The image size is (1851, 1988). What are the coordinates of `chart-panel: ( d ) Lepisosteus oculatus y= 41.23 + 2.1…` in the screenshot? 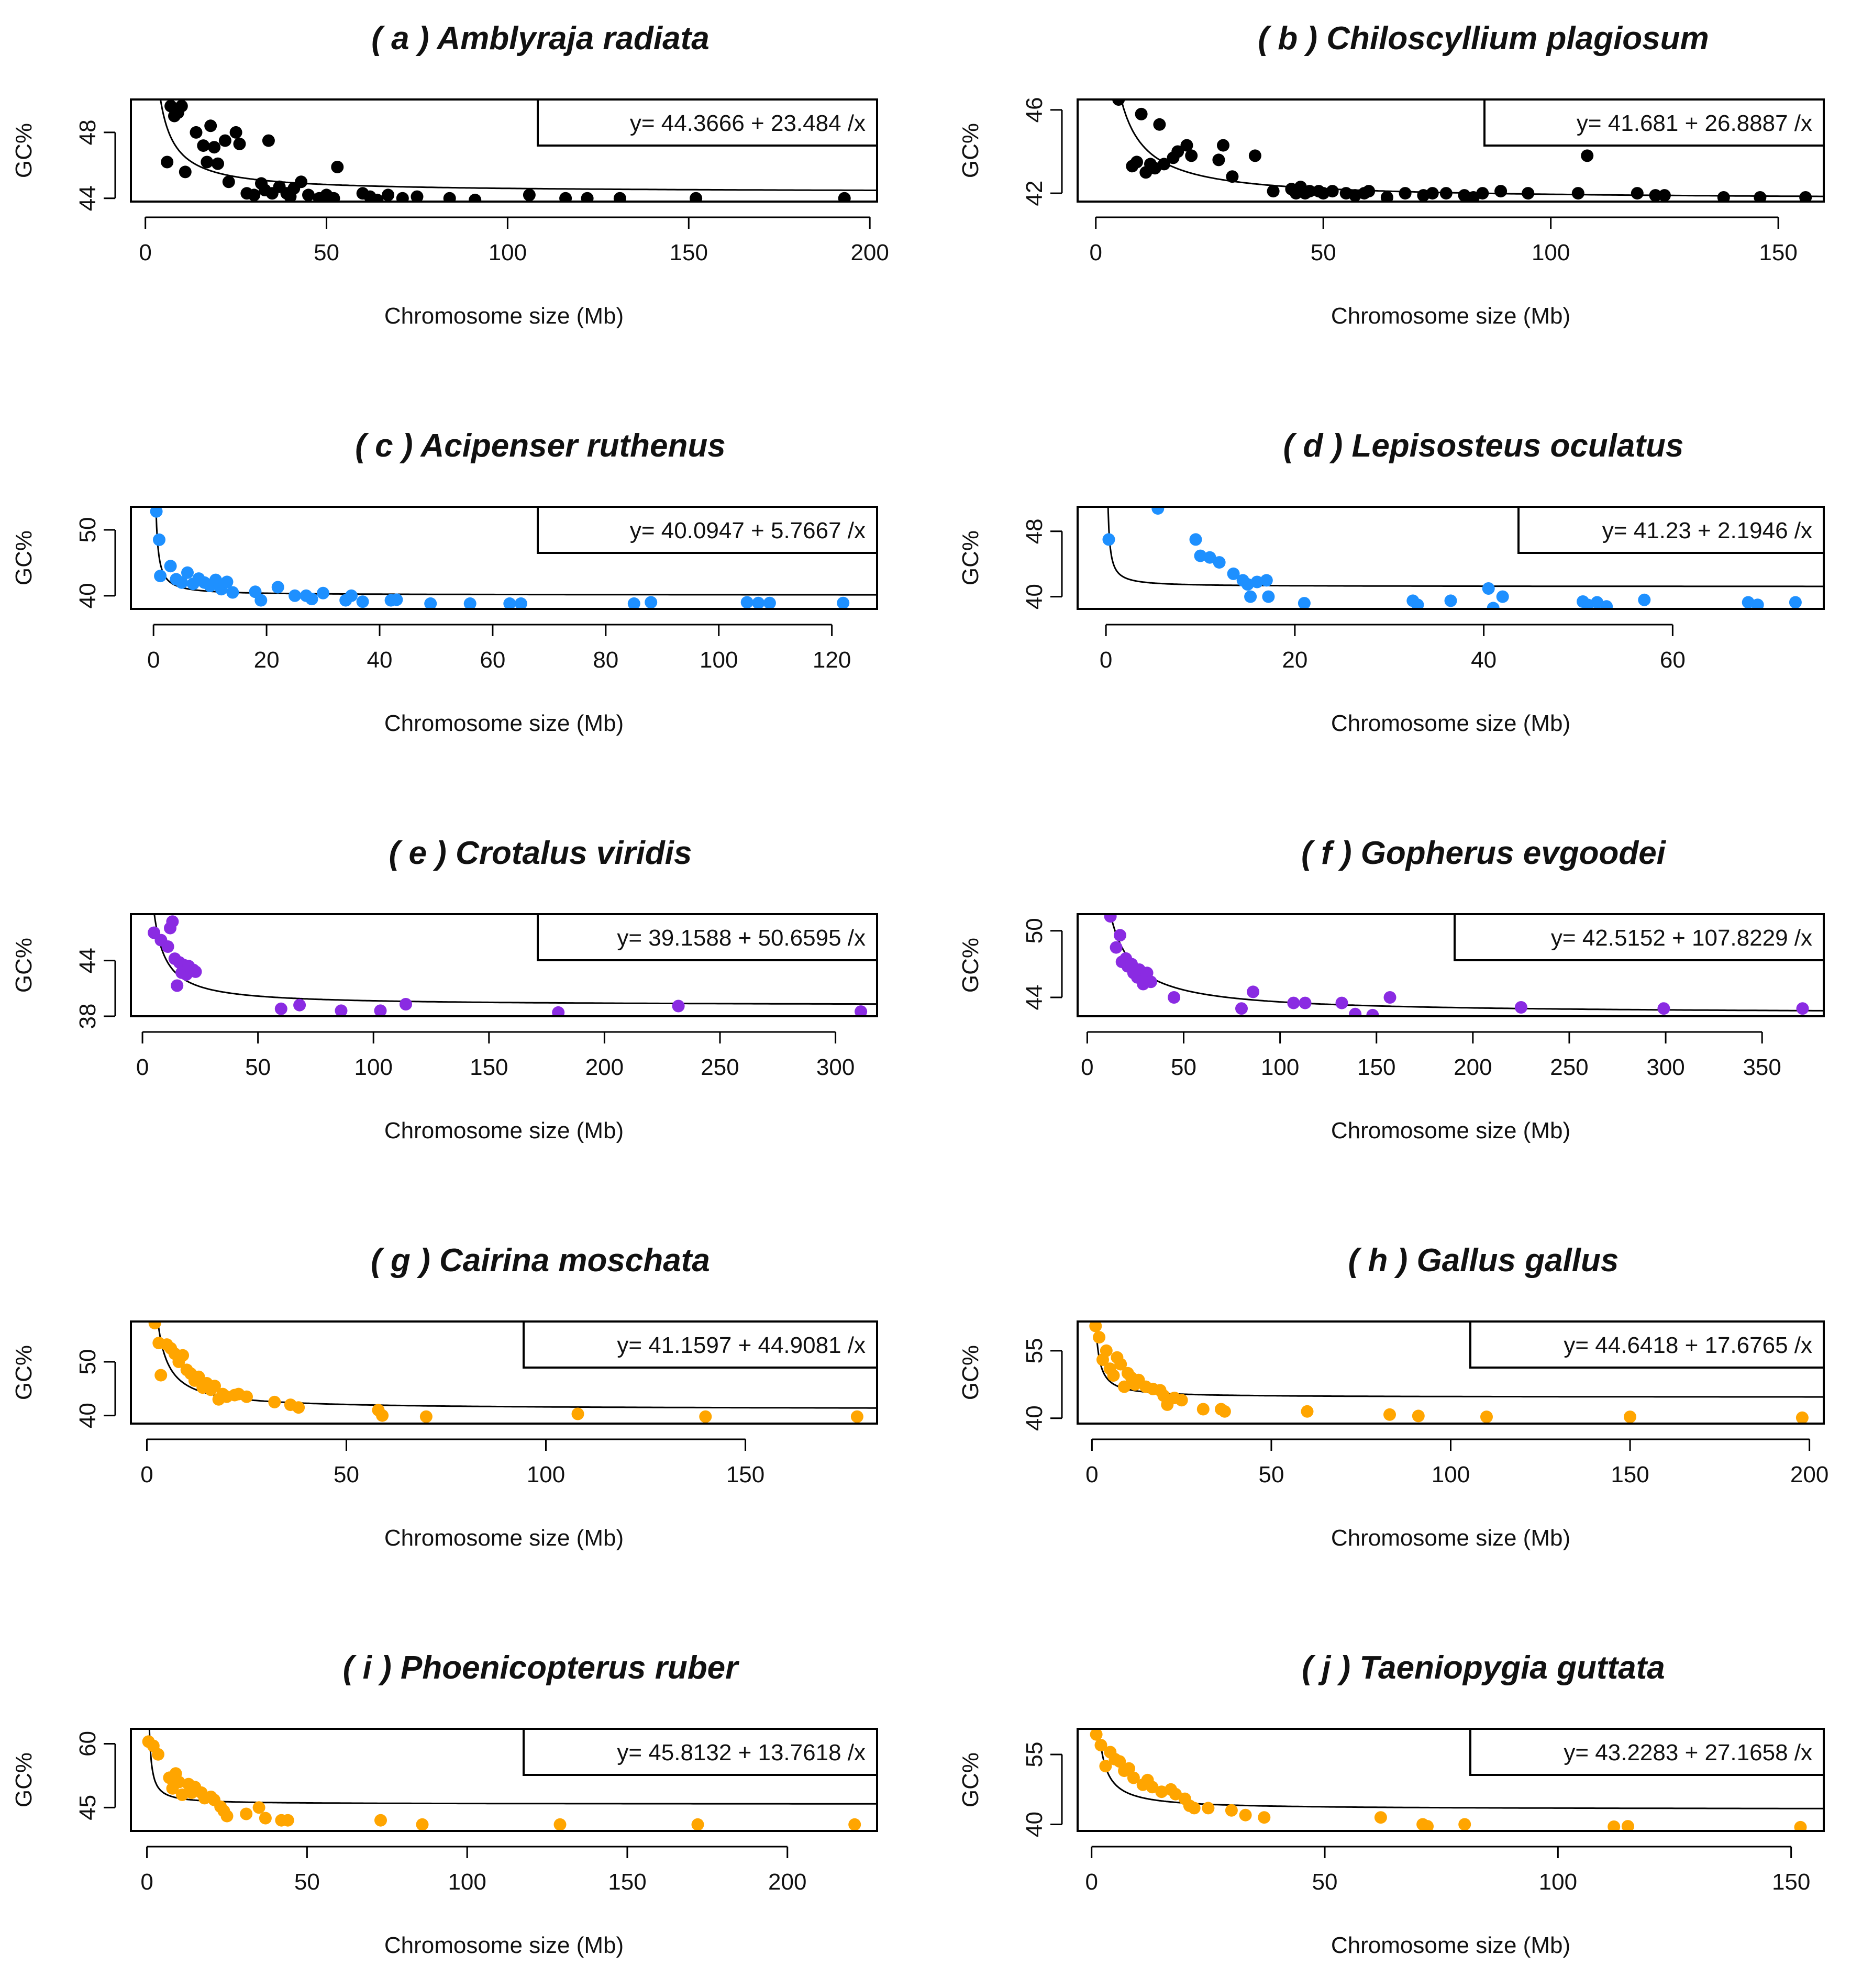 It's located at (1391, 582).